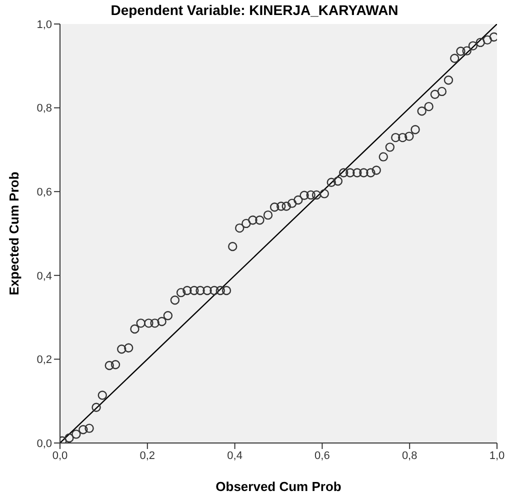 The image size is (509, 501). I want to click on y-tick-label: 0,6, so click(44, 192).